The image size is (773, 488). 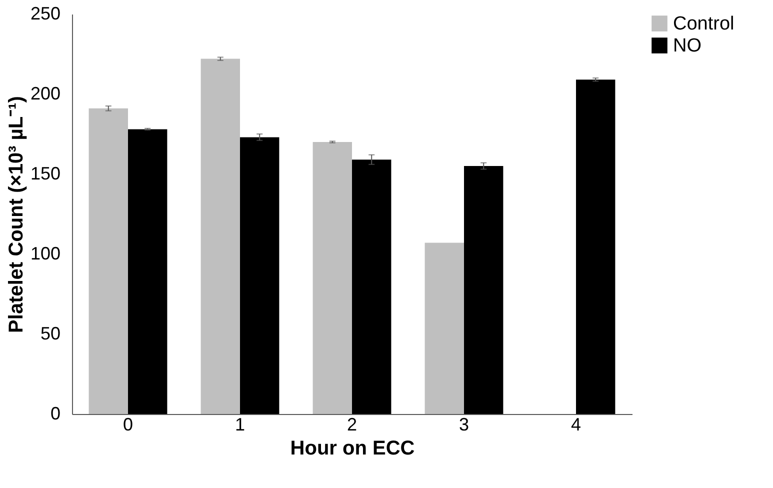 What do you see at coordinates (703, 24) in the screenshot?
I see `legend-label: Control` at bounding box center [703, 24].